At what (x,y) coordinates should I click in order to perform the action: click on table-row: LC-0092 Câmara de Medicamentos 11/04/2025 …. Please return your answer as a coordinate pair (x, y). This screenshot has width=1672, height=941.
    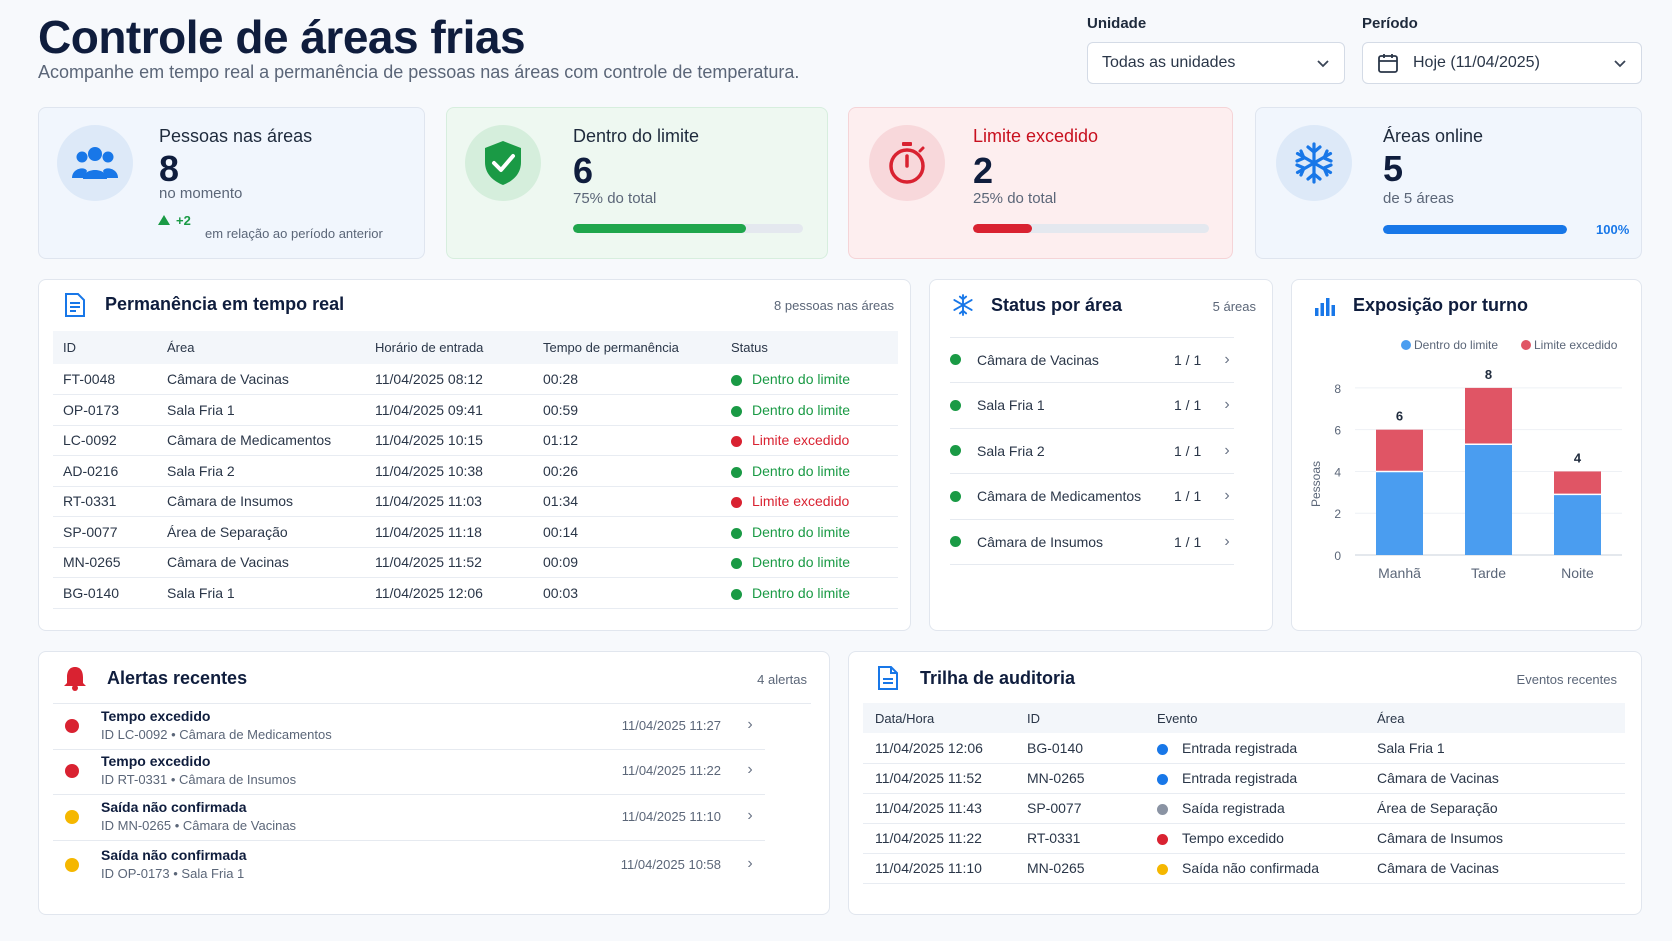
    Looking at the image, I should click on (475, 440).